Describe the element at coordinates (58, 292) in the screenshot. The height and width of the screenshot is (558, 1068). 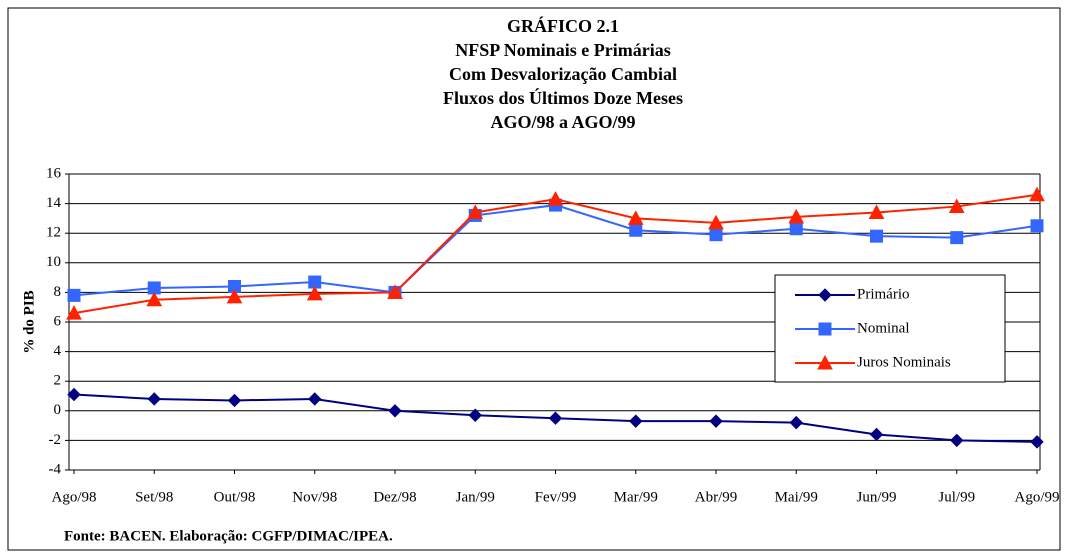
I see `y-tick-label: 8` at that location.